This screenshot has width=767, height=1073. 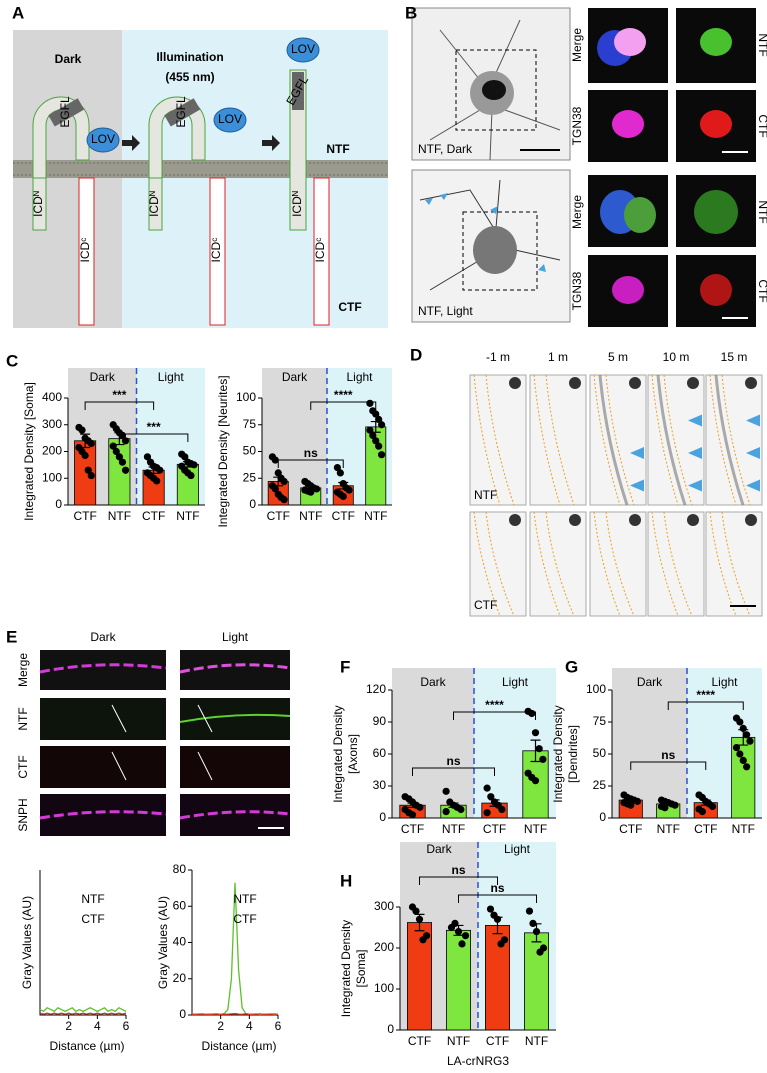 I want to click on axon, so click(x=235, y=668).